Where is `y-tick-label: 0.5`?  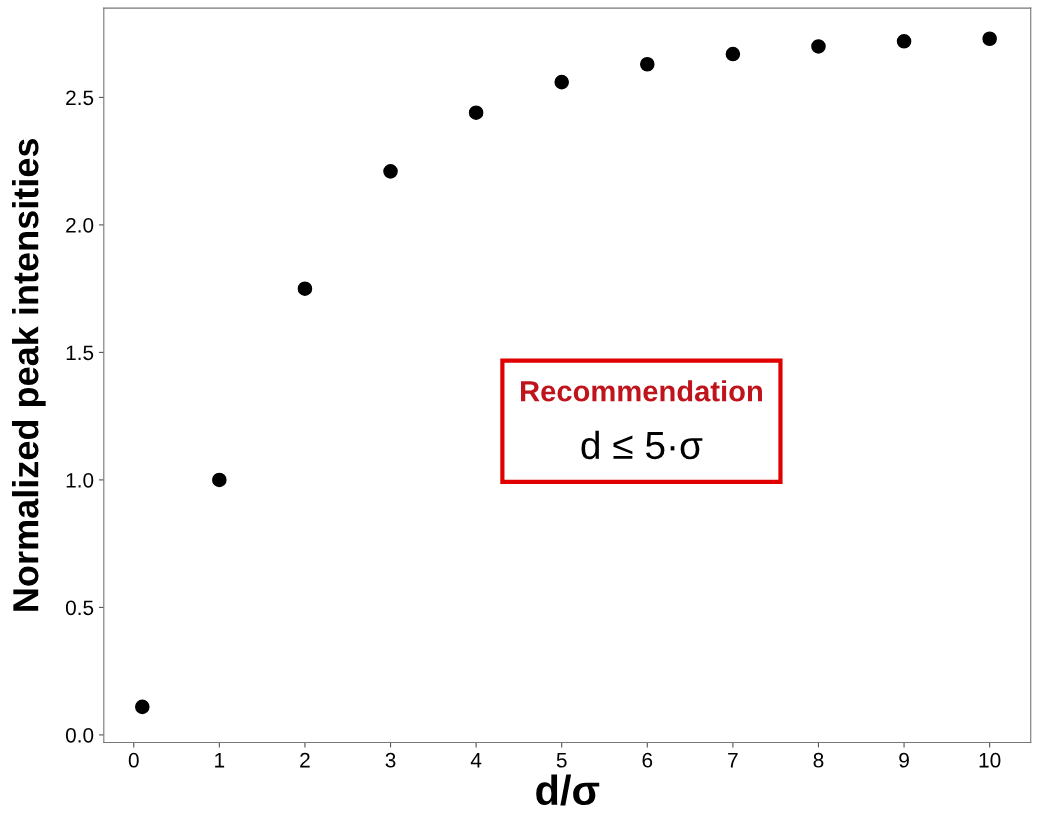
y-tick-label: 0.5 is located at coordinates (79, 608).